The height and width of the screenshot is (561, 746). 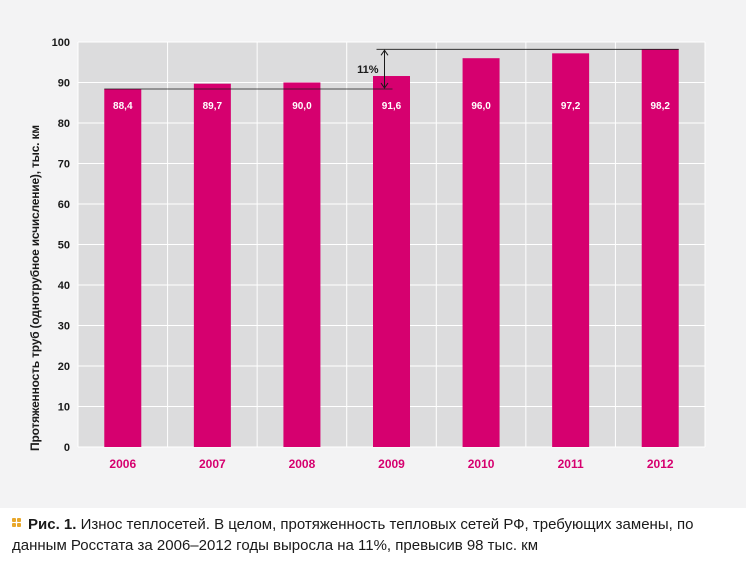 I want to click on annotation-arrow-up-icon, so click(x=384, y=52).